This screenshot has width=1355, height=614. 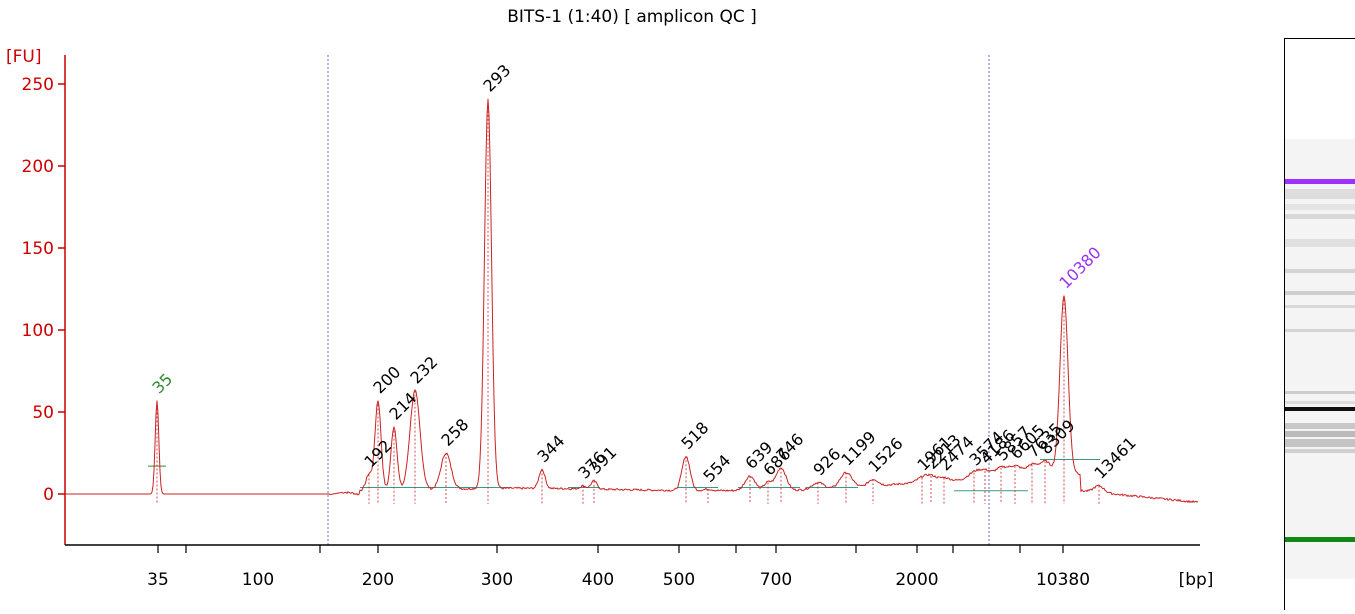 I want to click on gel-main-band, so click(x=1320, y=409).